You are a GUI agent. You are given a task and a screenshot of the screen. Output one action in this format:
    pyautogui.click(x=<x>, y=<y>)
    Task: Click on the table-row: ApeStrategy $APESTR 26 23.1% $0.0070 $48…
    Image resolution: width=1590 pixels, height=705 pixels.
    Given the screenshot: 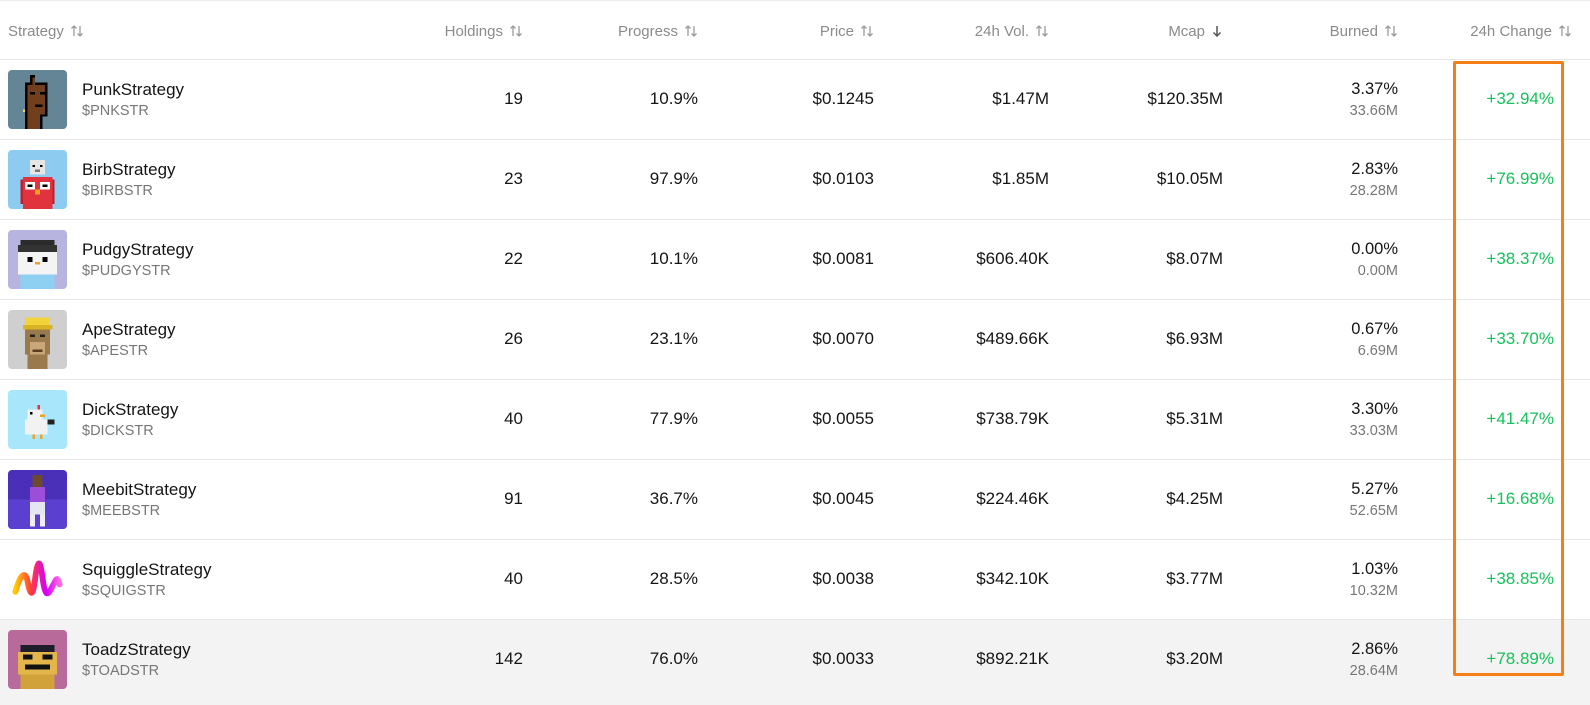 What is the action you would take?
    pyautogui.click(x=795, y=340)
    